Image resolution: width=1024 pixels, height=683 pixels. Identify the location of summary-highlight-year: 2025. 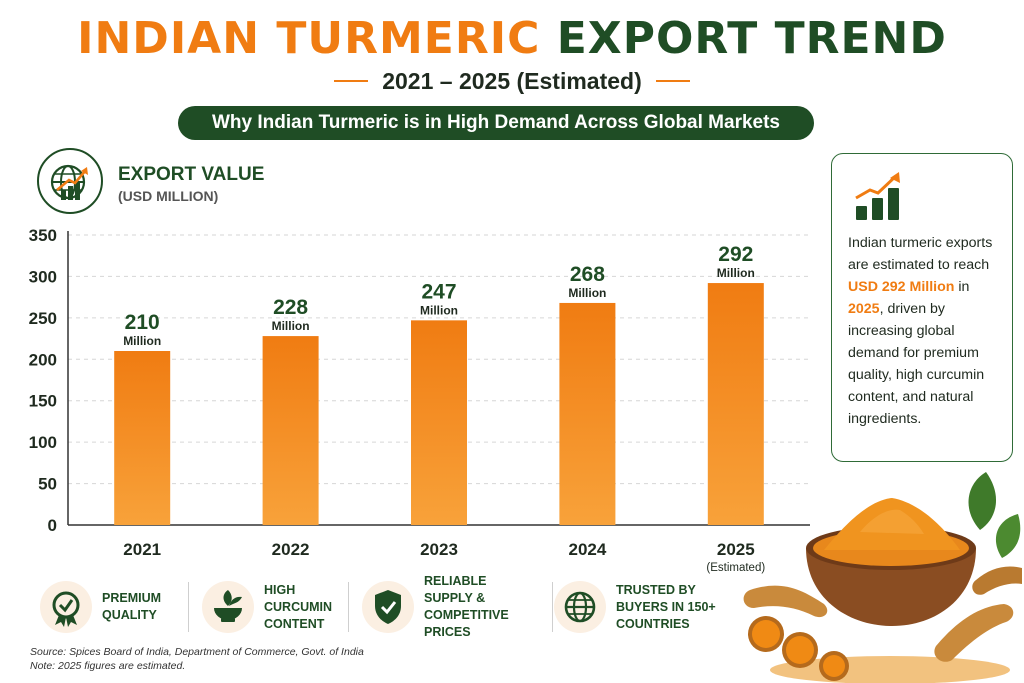
(864, 309).